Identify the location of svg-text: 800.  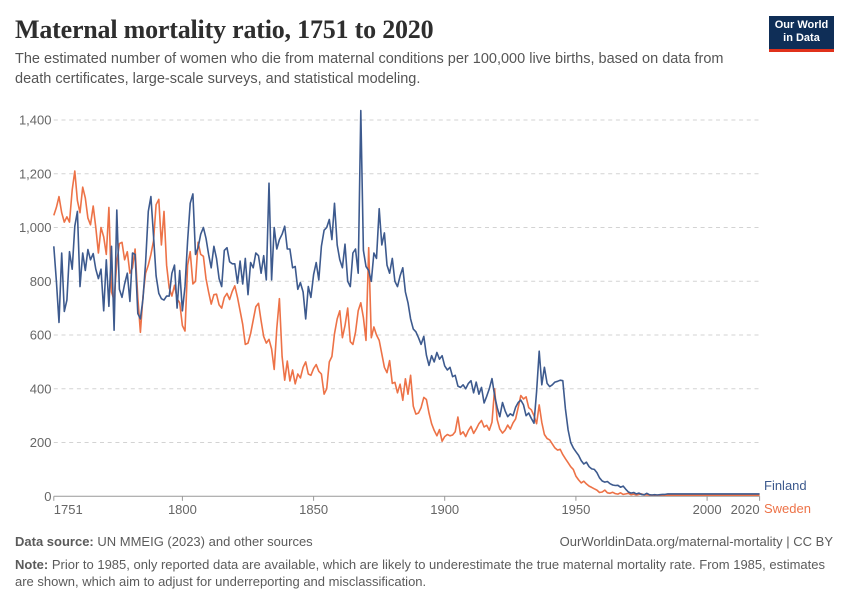
(41, 281).